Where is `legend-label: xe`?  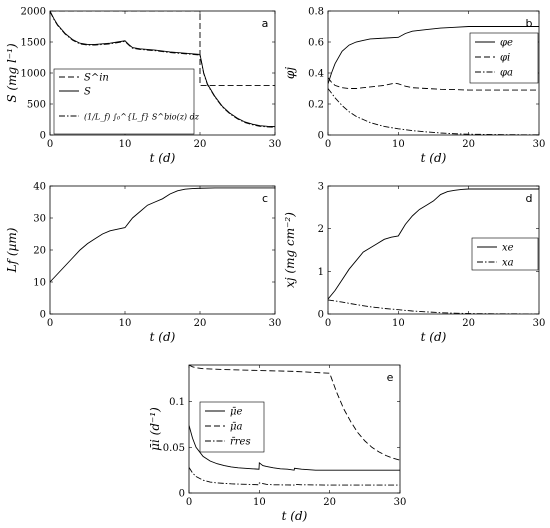 legend-label: xe is located at coordinates (508, 248).